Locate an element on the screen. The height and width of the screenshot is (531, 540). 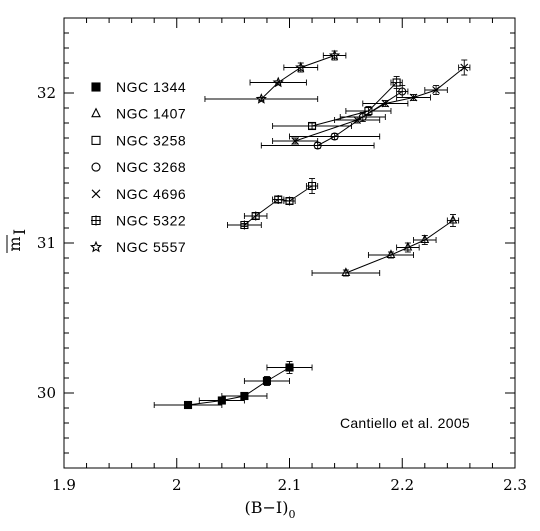
x-axis-label-main: (B−I) is located at coordinates (267, 507).